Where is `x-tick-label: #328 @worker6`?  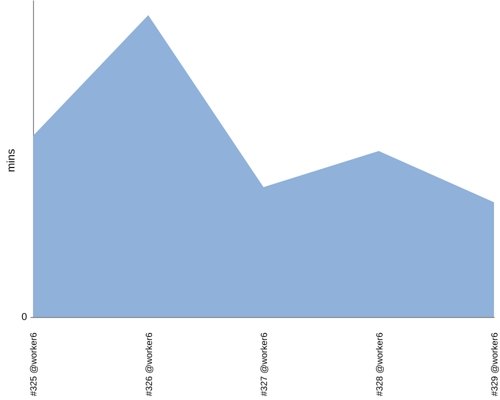
x-tick-label: #328 @worker6 is located at coordinates (379, 364).